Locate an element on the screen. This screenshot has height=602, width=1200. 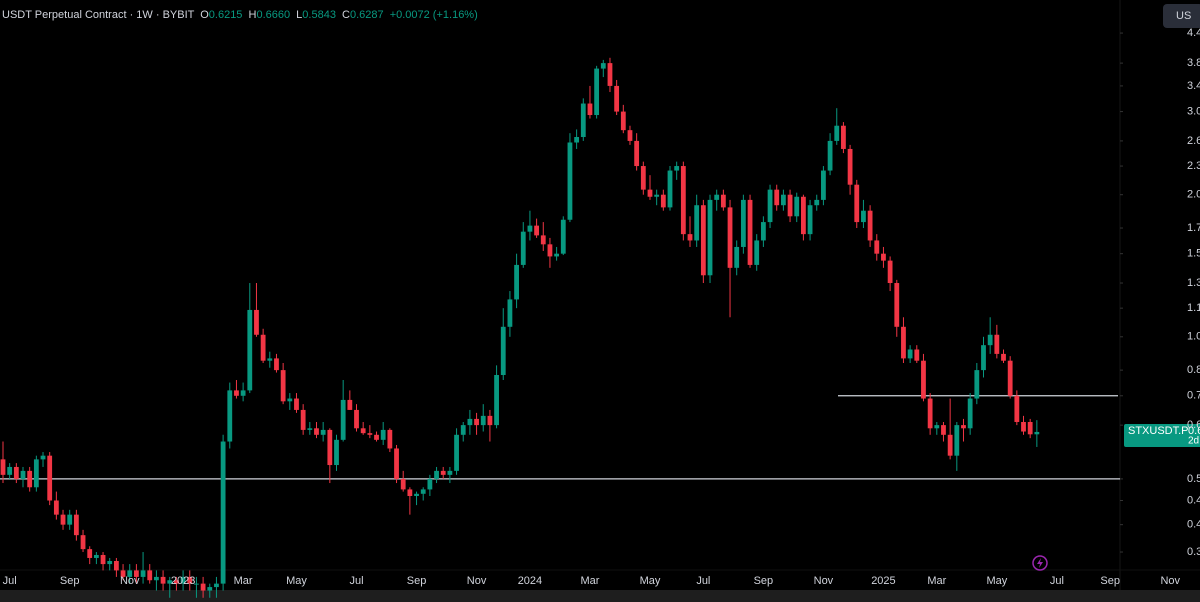
open-value: 0.6215 is located at coordinates (226, 15).